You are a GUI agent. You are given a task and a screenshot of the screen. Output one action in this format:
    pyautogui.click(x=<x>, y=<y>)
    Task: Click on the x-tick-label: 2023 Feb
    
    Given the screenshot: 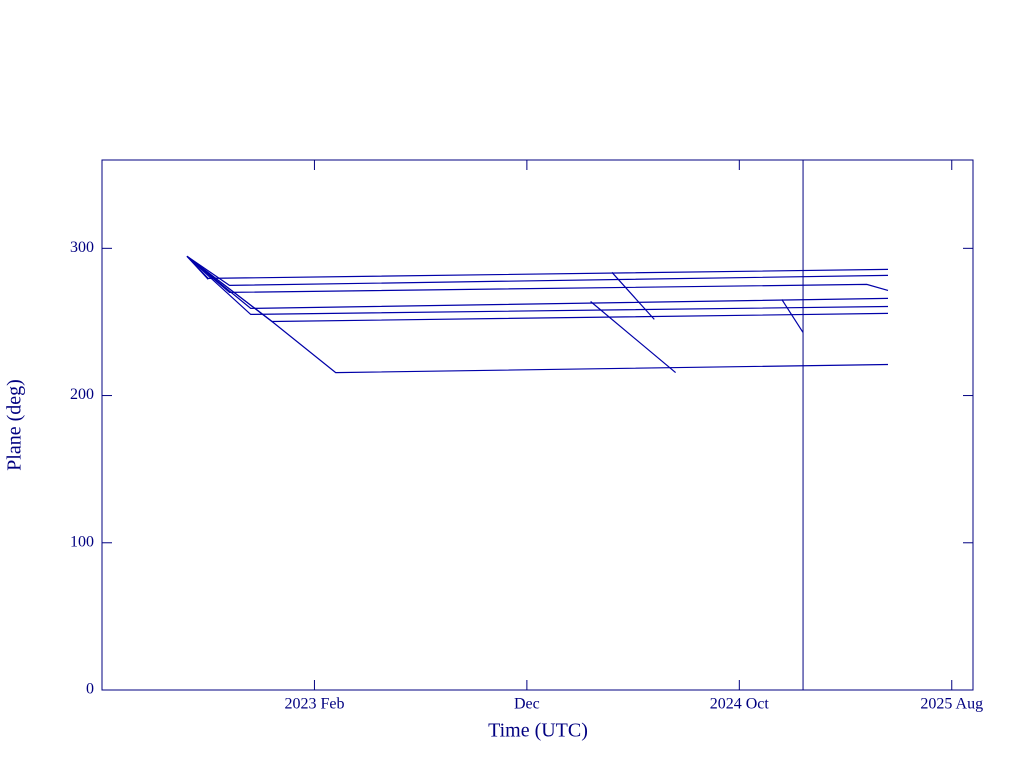 What is the action you would take?
    pyautogui.click(x=314, y=704)
    